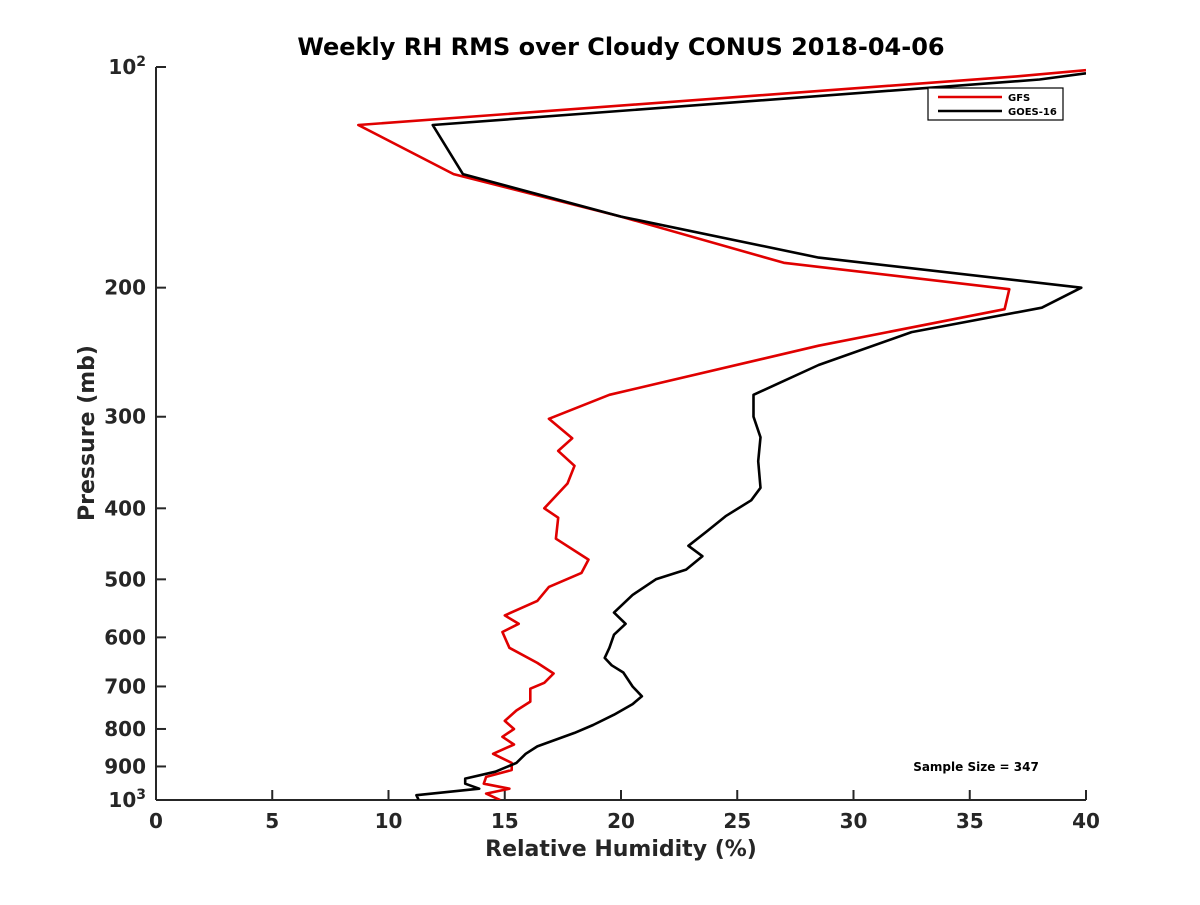 The width and height of the screenshot is (1200, 905). Describe the element at coordinates (976, 767) in the screenshot. I see `sample-size-annotation: Sample Size = 347` at that location.